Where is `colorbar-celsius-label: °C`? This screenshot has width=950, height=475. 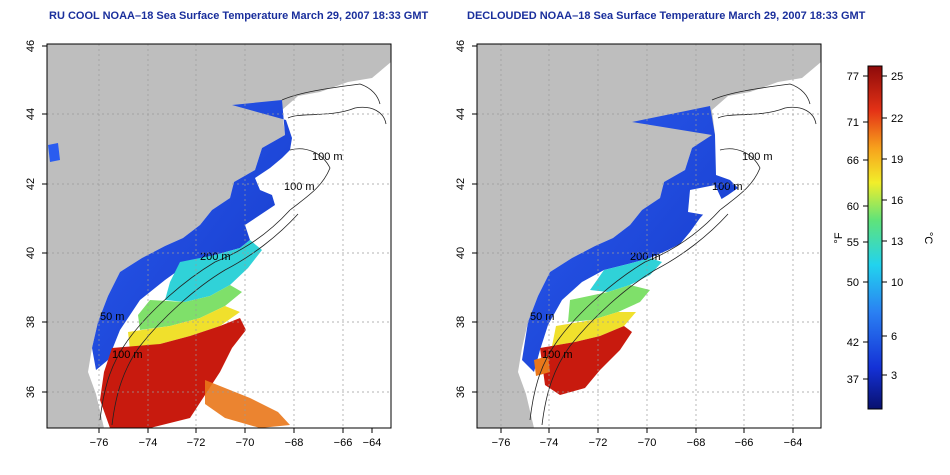
colorbar-celsius-label: °C is located at coordinates (928, 238).